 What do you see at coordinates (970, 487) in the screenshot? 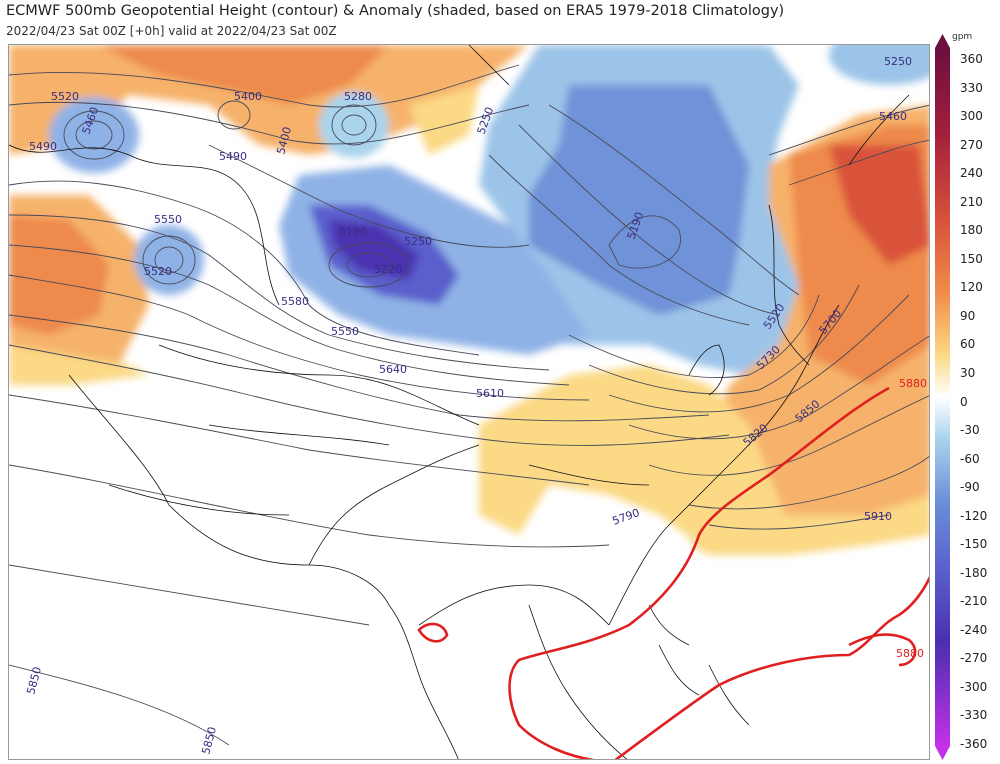
I see `colorbar-tick-label: -90` at bounding box center [970, 487].